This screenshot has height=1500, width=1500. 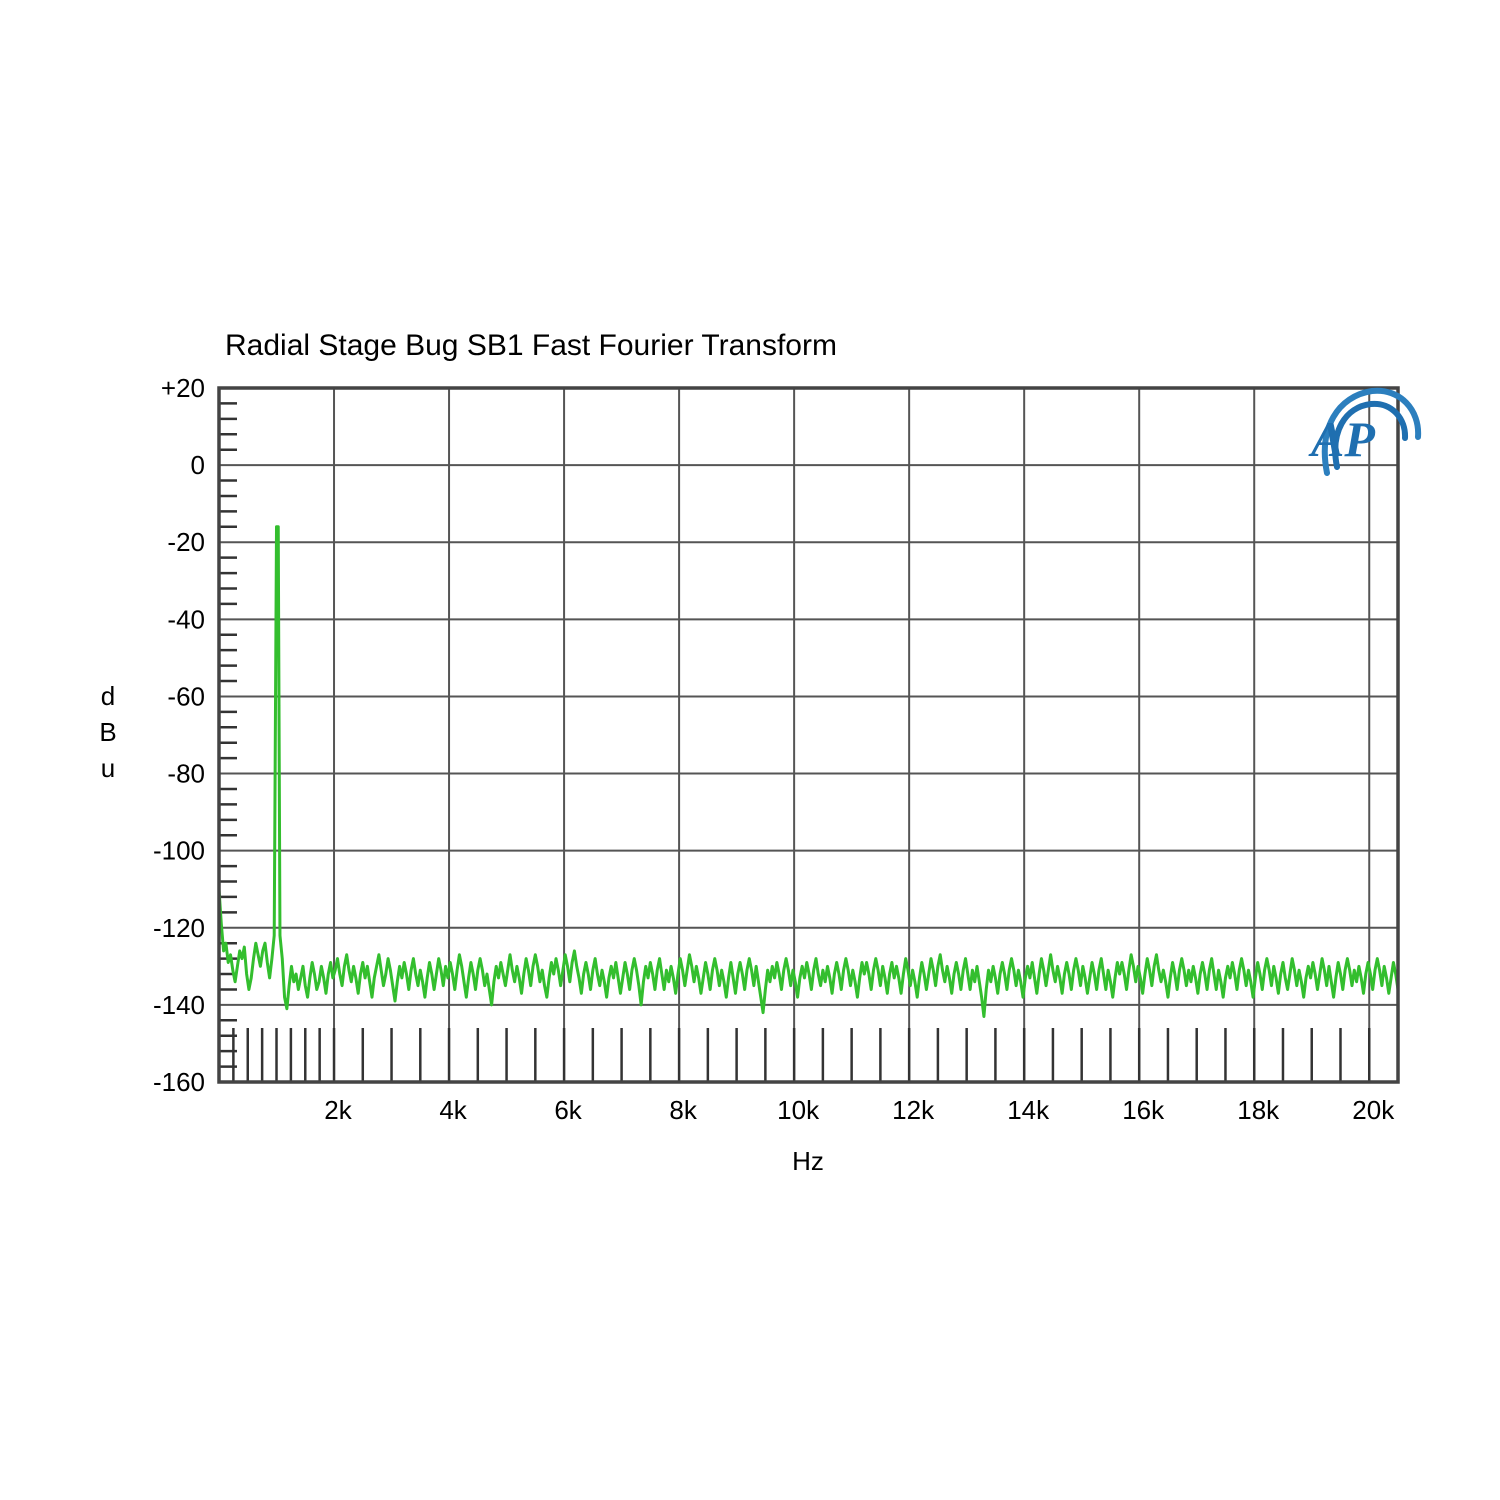 I want to click on y-axis-title-char: B, so click(x=107, y=732).